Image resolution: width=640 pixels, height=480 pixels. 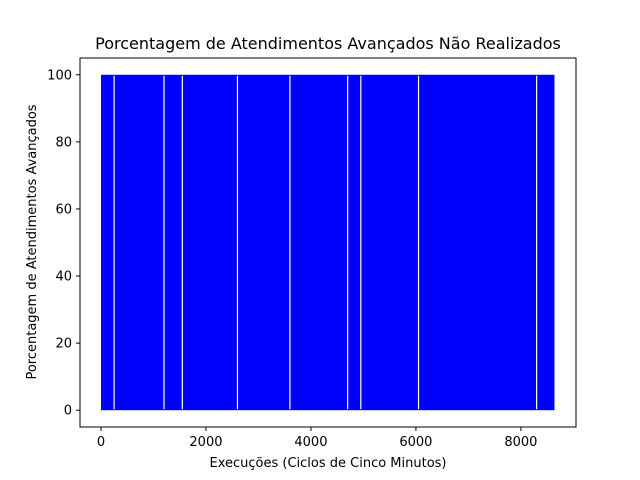 What do you see at coordinates (63, 344) in the screenshot?
I see `y-tick-label: 20` at bounding box center [63, 344].